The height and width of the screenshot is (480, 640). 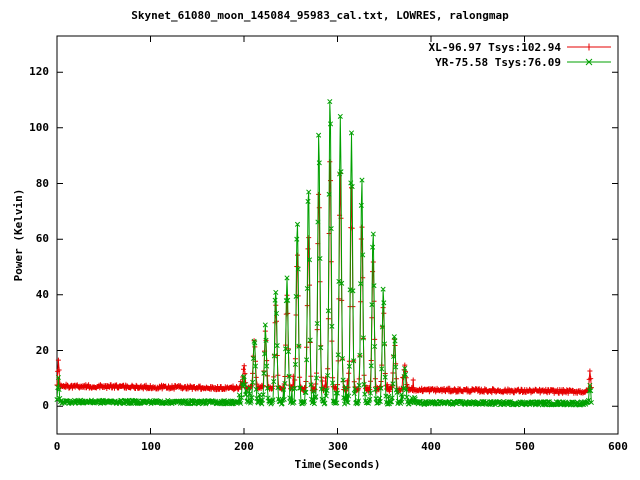 I want to click on legend-entry-yr: YR-75.58 Tsys:76.09, so click(x=523, y=62).